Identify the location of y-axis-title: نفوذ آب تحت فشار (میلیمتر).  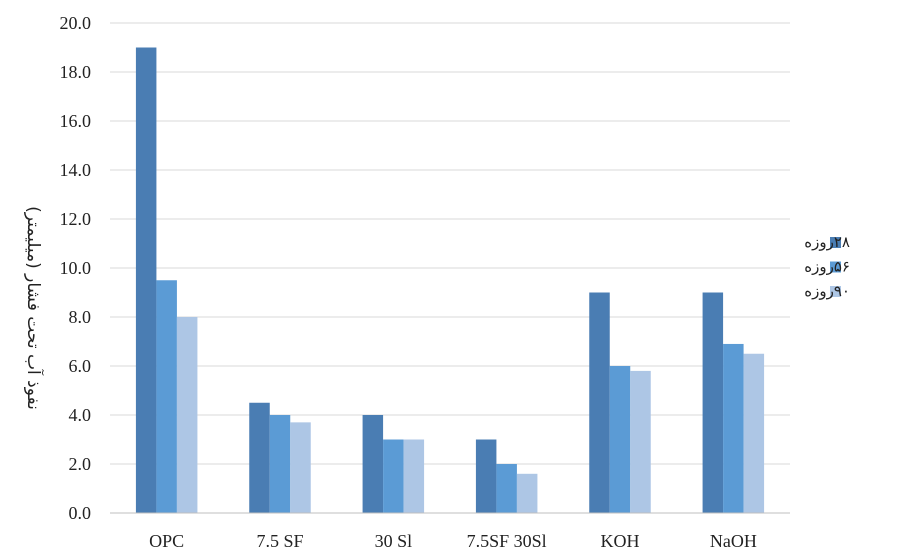
(34, 308).